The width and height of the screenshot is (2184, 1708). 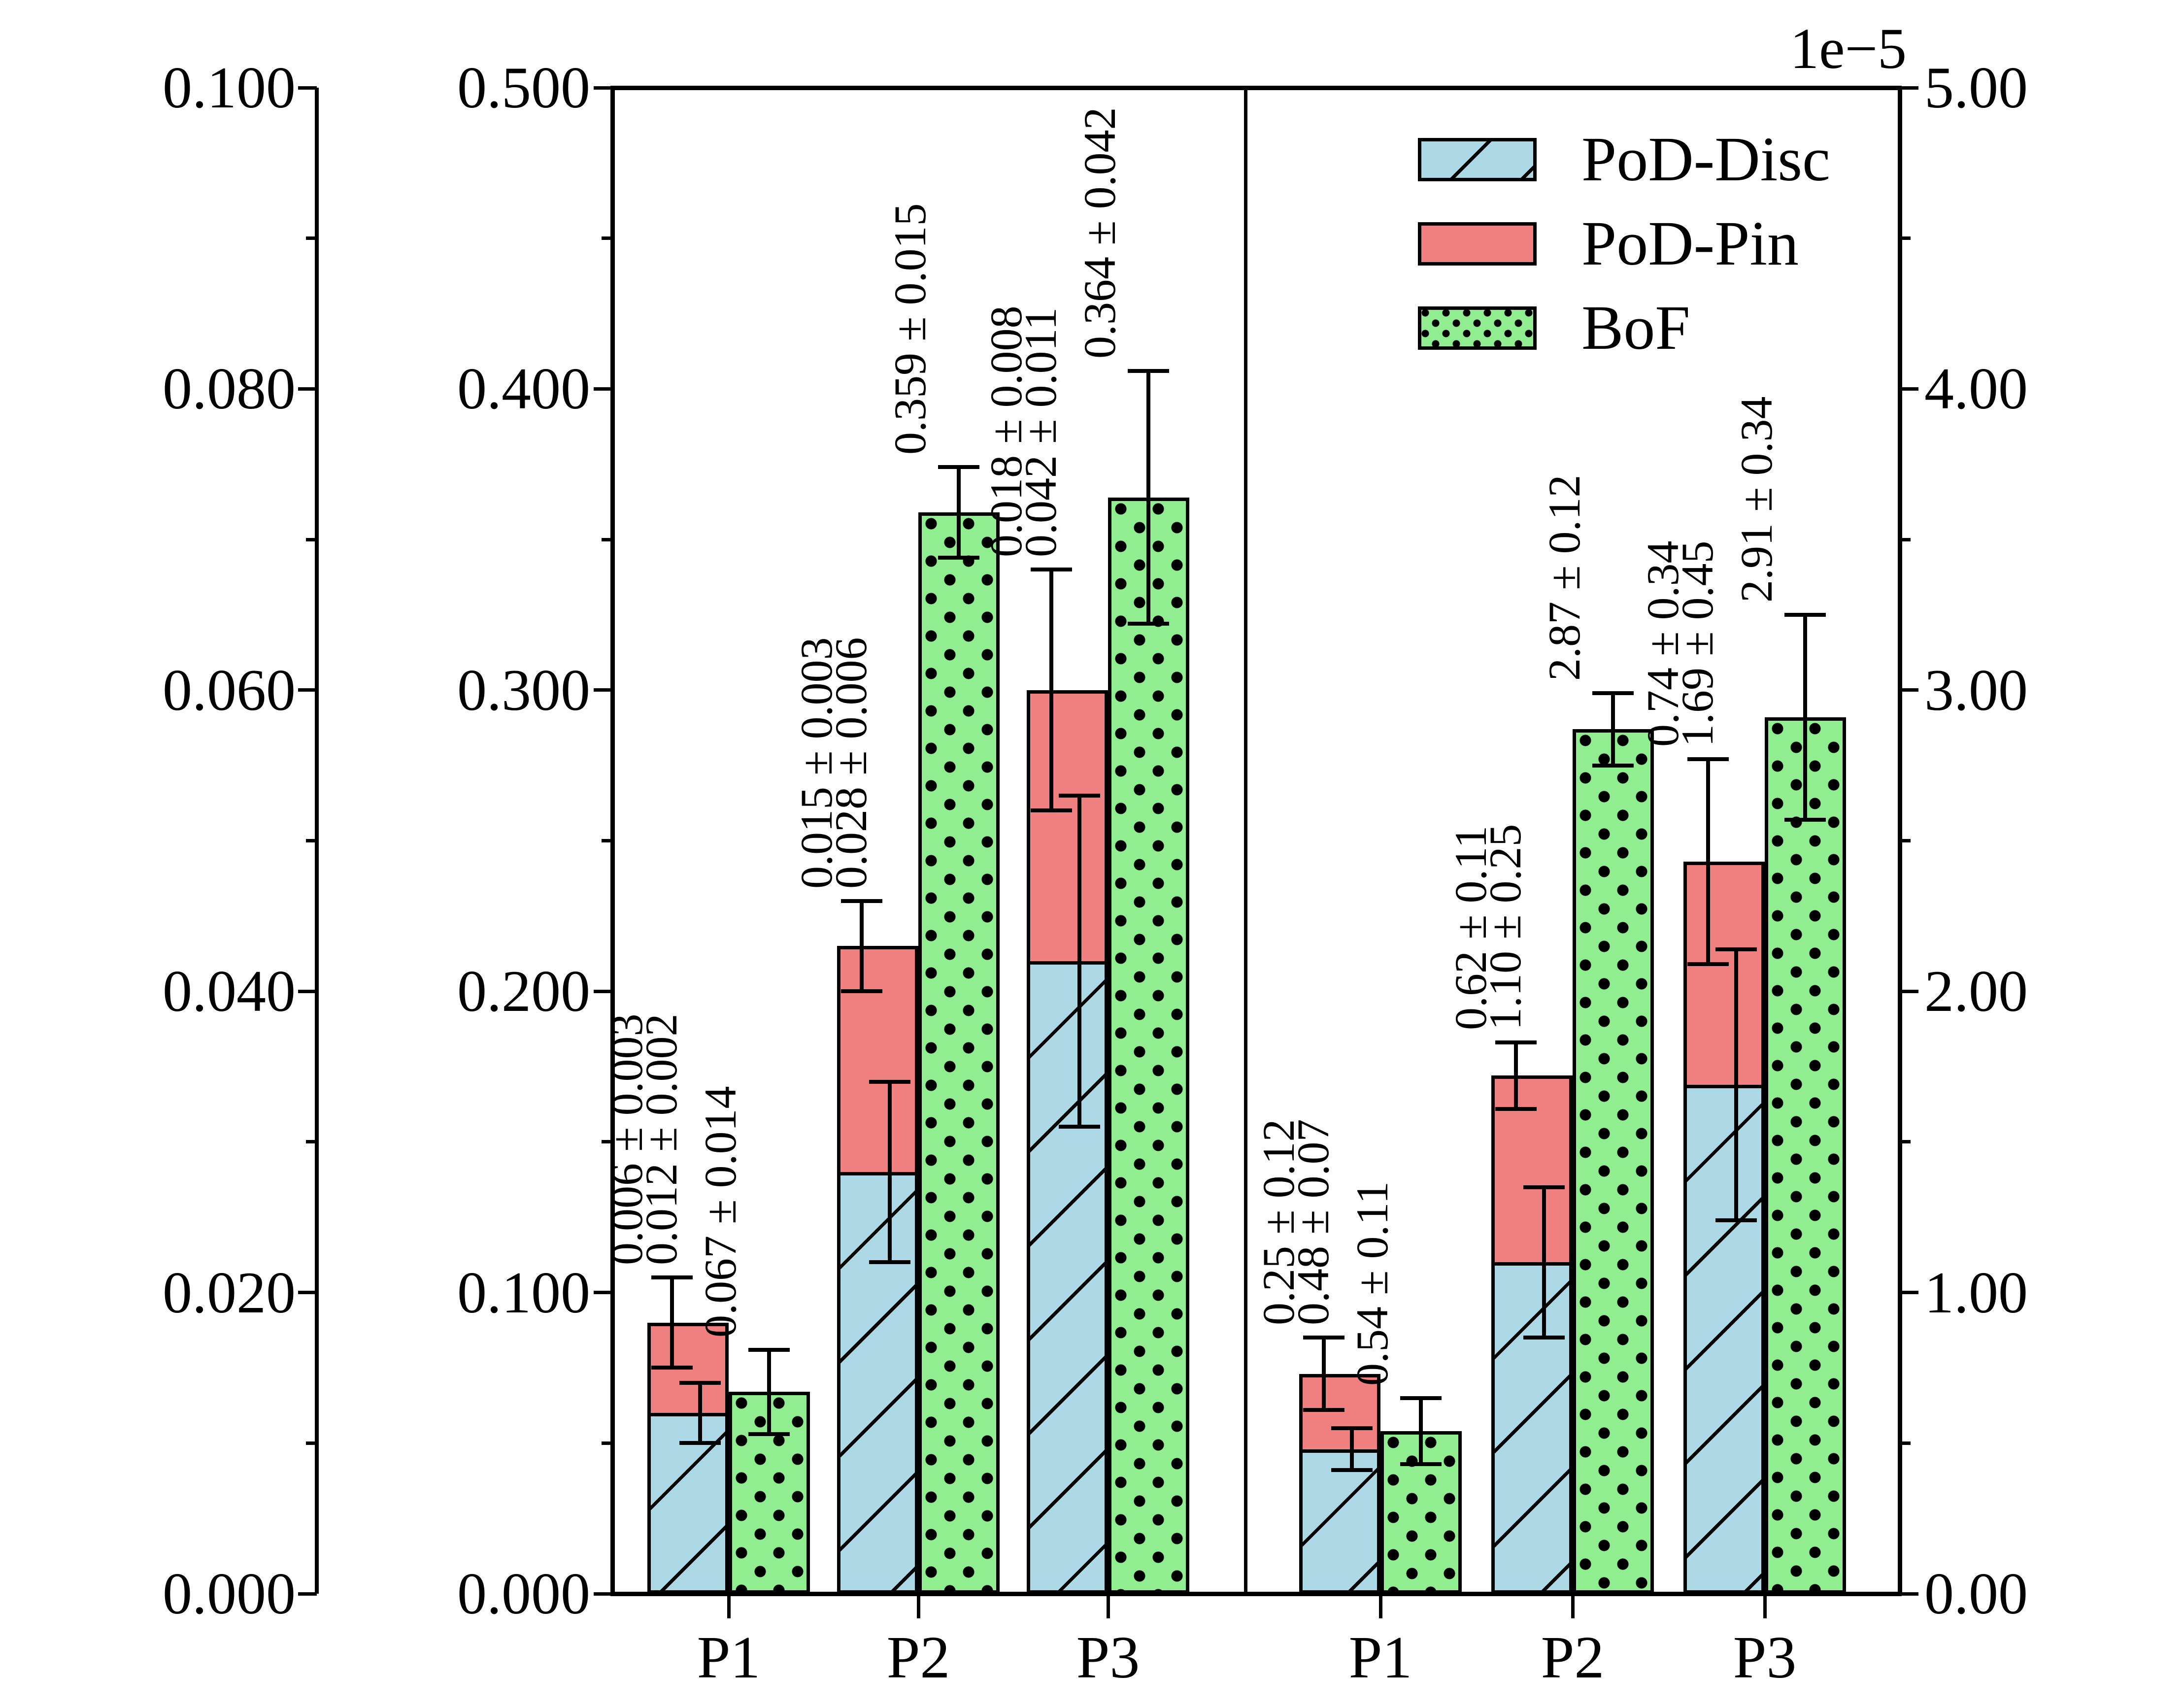 I want to click on pod-tick-label: 0.040, so click(x=229, y=991).